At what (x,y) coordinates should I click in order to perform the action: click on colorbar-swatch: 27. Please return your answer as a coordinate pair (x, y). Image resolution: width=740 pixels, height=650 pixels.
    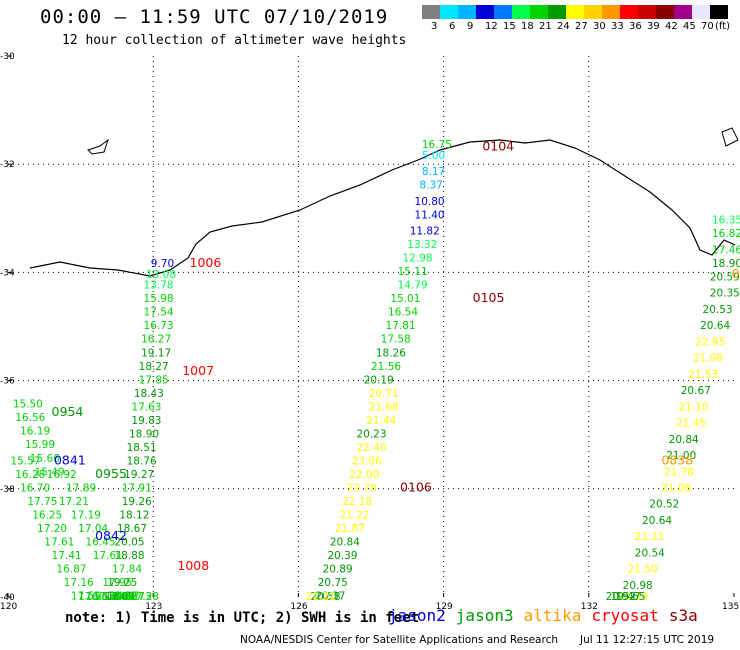
    Looking at the image, I should click on (577, 18).